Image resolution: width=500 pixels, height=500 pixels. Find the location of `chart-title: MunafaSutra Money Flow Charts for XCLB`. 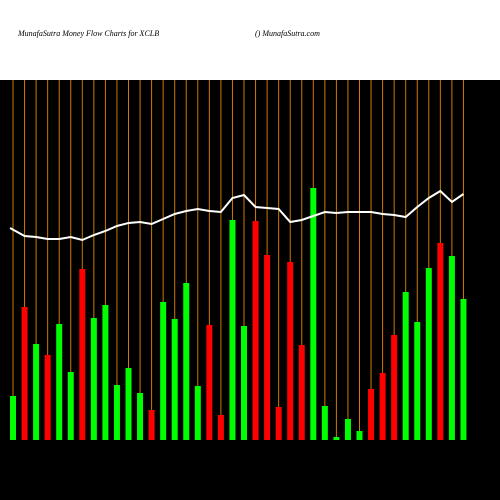

chart-title: MunafaSutra Money Flow Charts for XCLB is located at coordinates (88, 33).